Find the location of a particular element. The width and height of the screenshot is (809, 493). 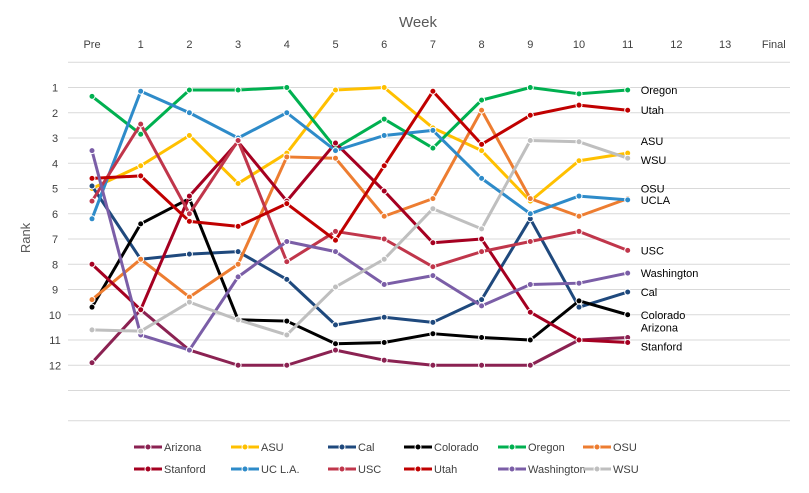

legend-label: Stanford is located at coordinates (185, 470).